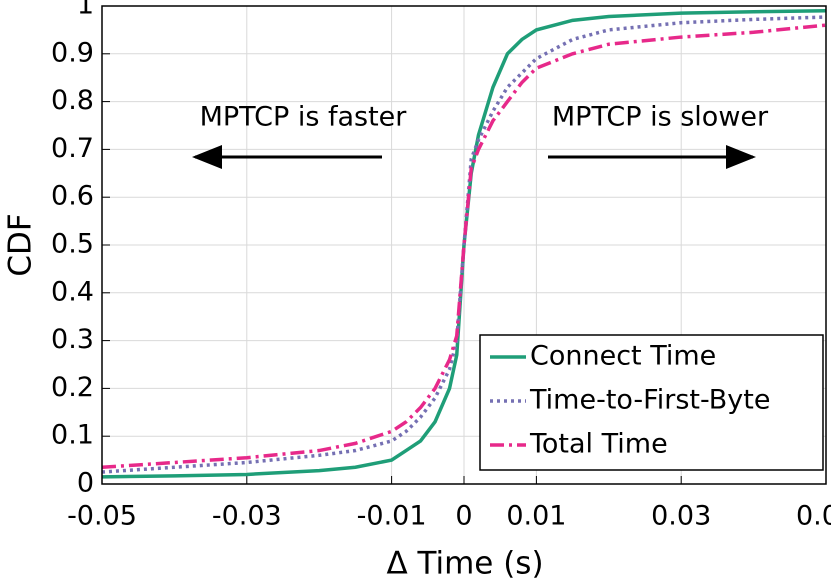 Image resolution: width=831 pixels, height=586 pixels. What do you see at coordinates (813, 516) in the screenshot?
I see `x-tick-label: 0.05` at bounding box center [813, 516].